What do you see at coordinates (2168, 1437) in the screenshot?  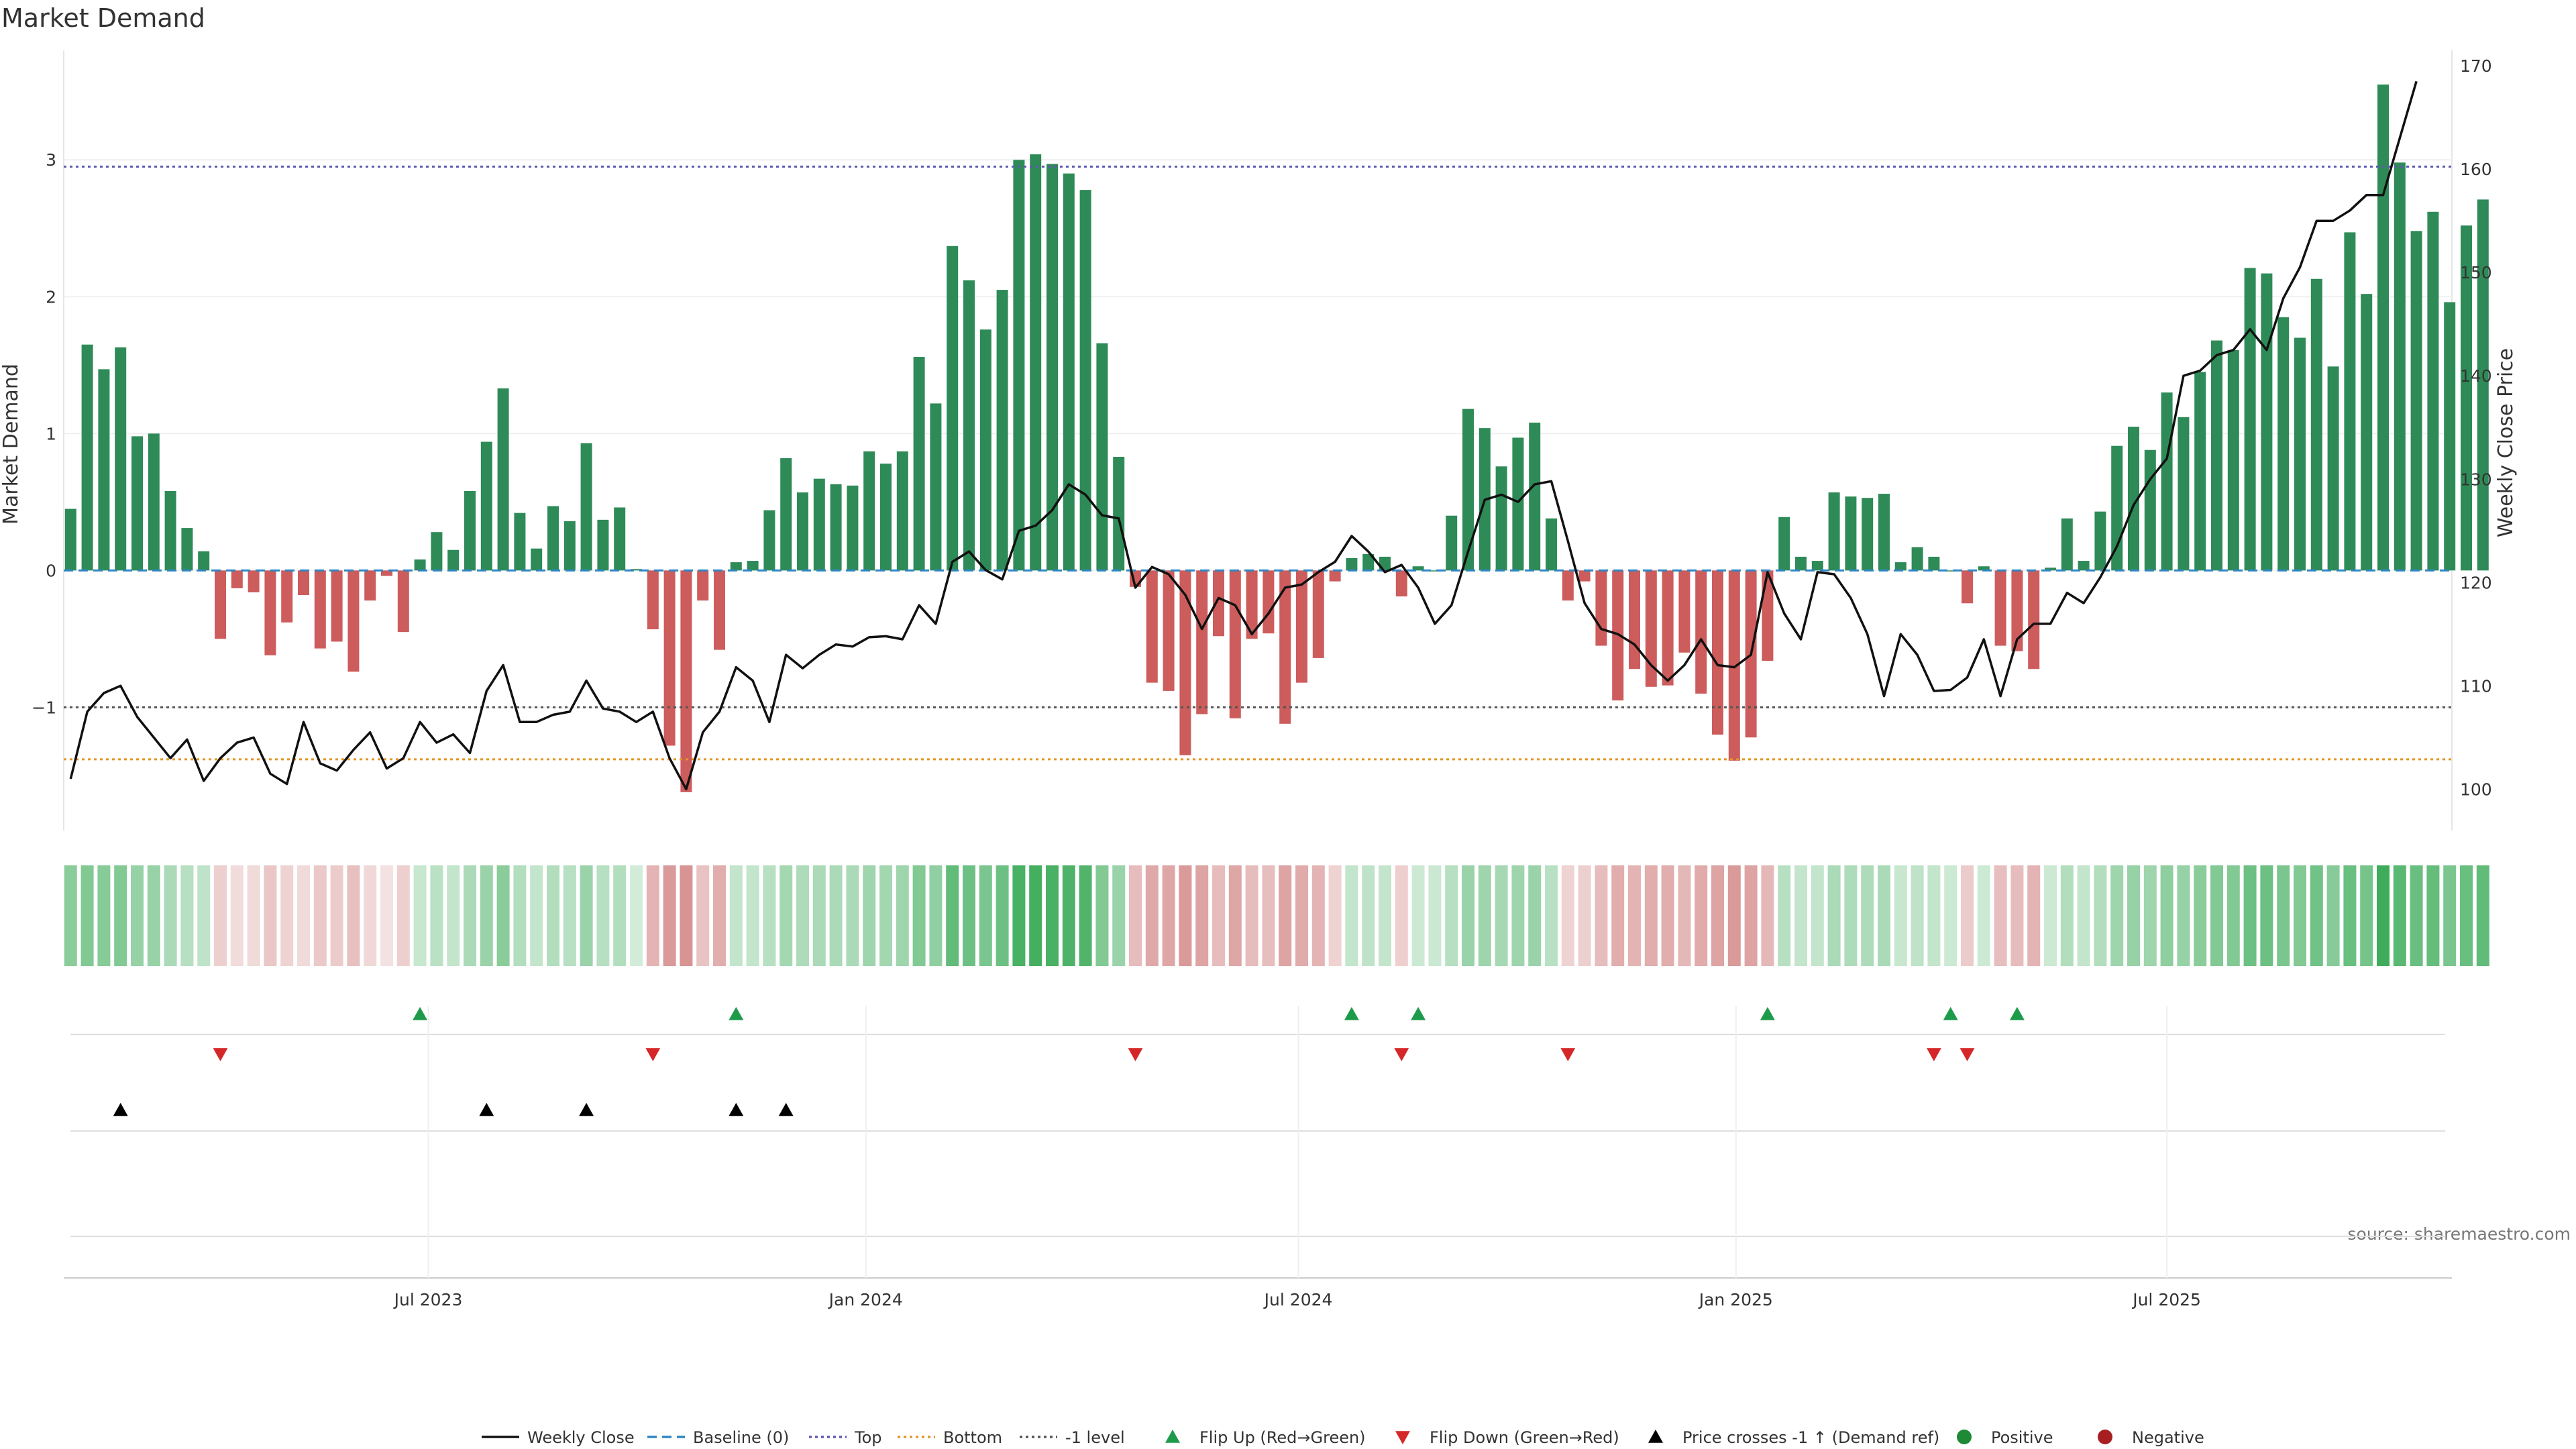 I see `legend-label: Negative` at bounding box center [2168, 1437].